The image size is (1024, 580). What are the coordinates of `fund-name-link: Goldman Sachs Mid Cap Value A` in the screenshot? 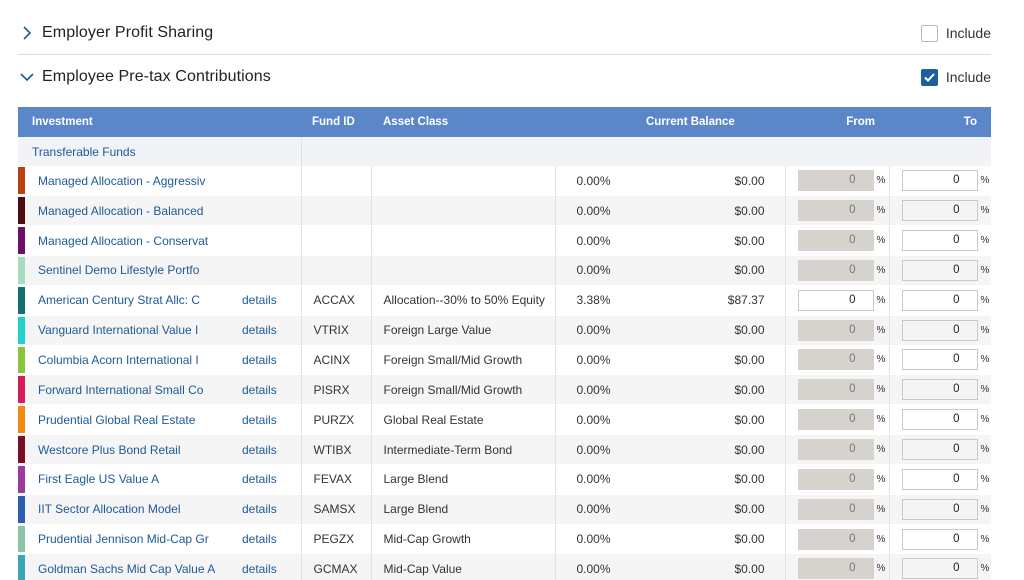 It's located at (127, 568).